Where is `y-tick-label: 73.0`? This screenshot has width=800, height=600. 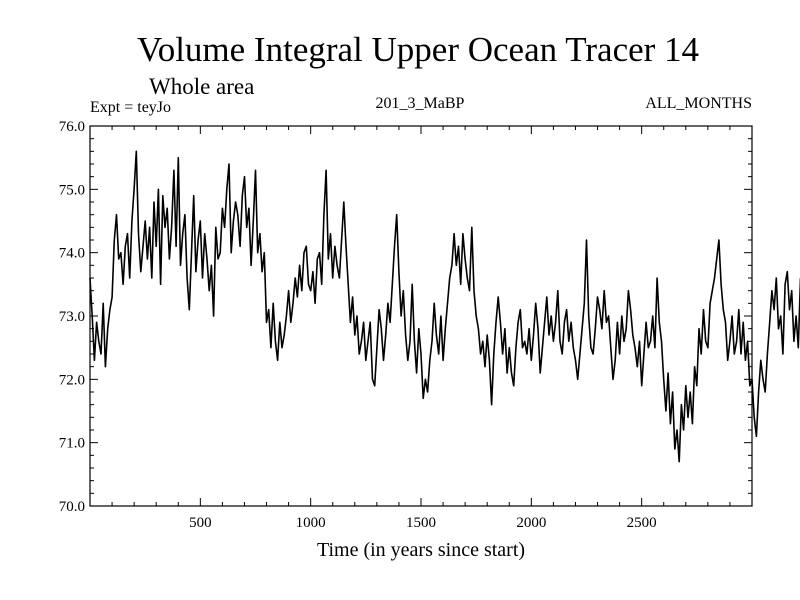 y-tick-label: 73.0 is located at coordinates (72, 317).